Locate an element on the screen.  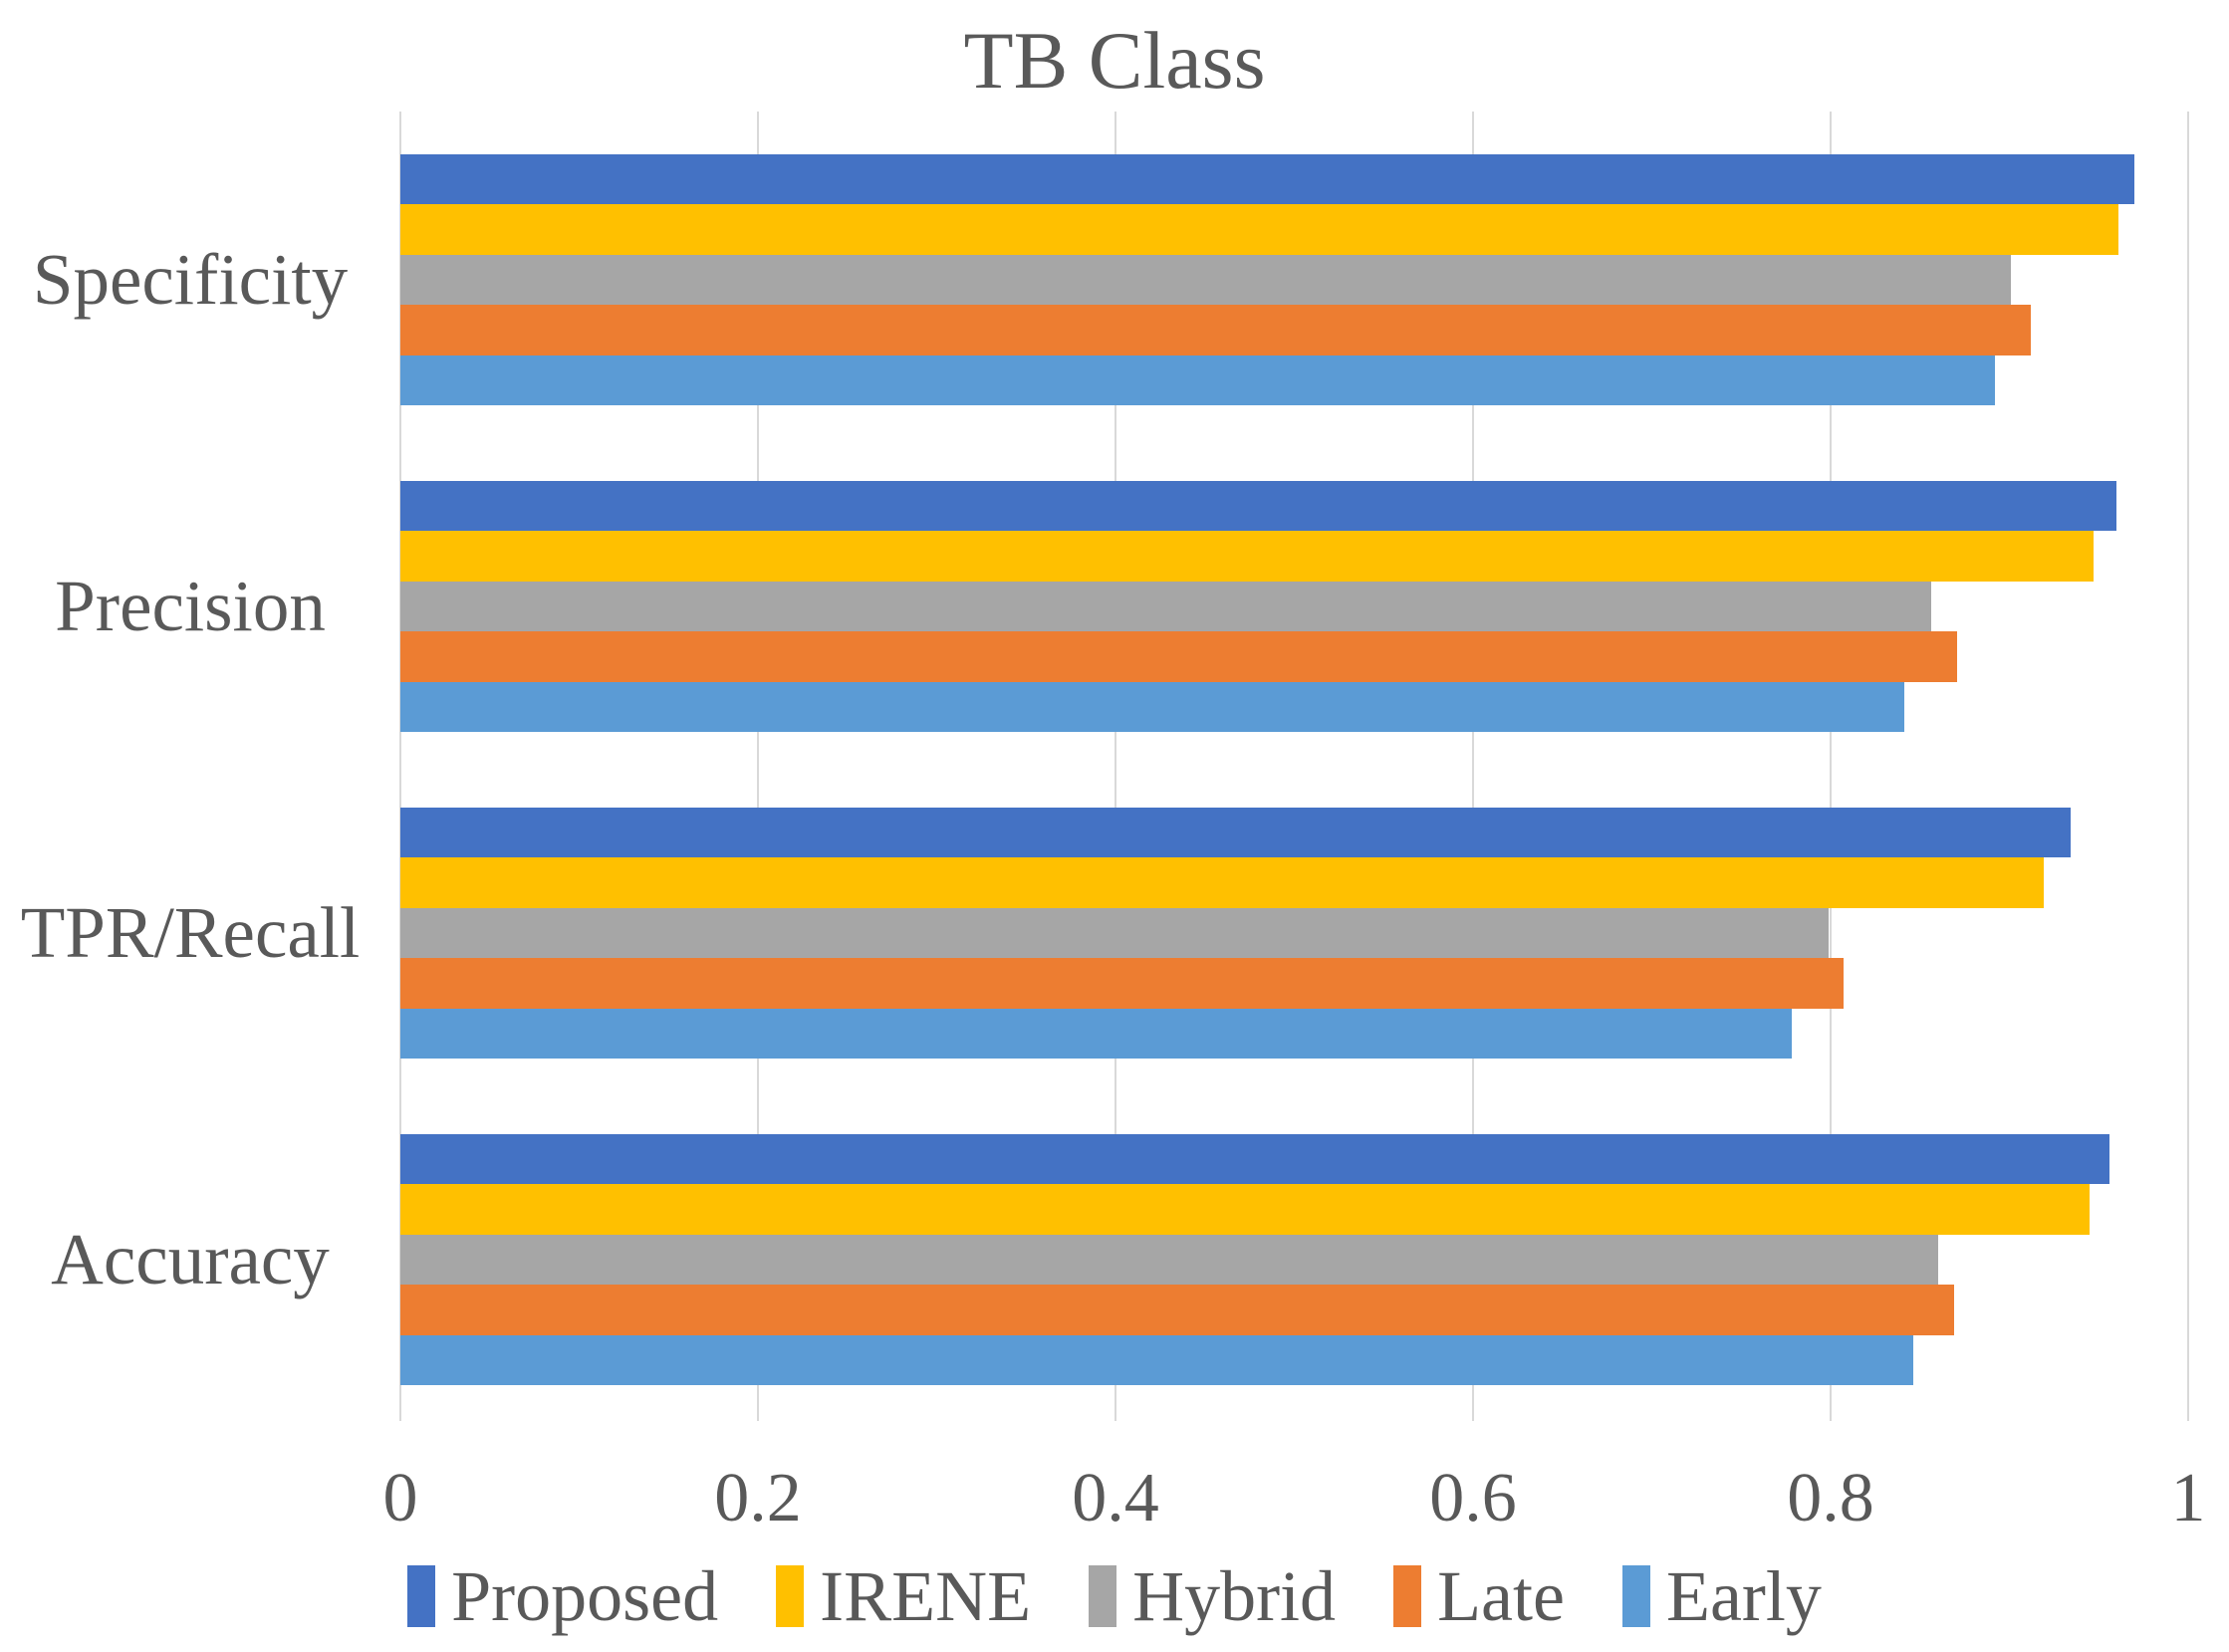
x-tick-label: 0 is located at coordinates (400, 1498).